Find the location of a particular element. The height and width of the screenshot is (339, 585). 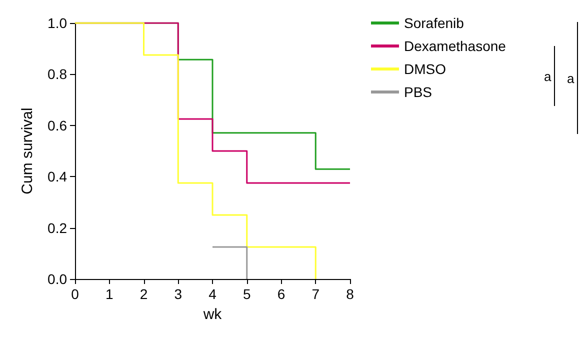

legend-label: DMSO is located at coordinates (425, 69).